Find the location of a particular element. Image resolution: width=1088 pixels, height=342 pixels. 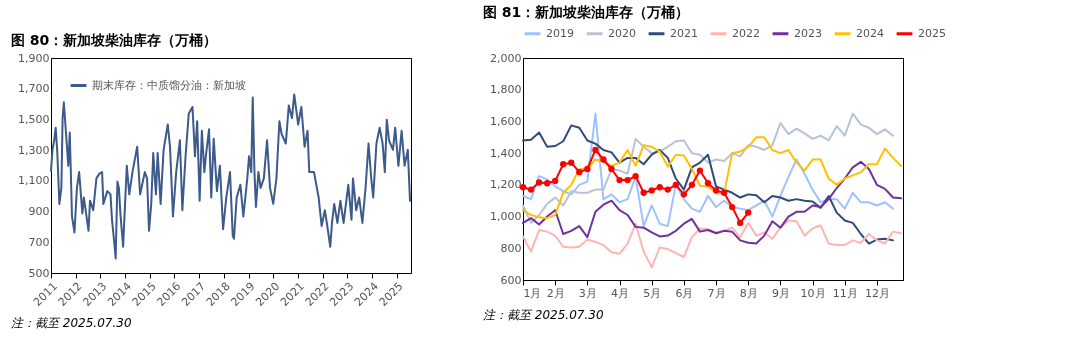

y-tick-label: 1,900 is located at coordinates (34, 58).